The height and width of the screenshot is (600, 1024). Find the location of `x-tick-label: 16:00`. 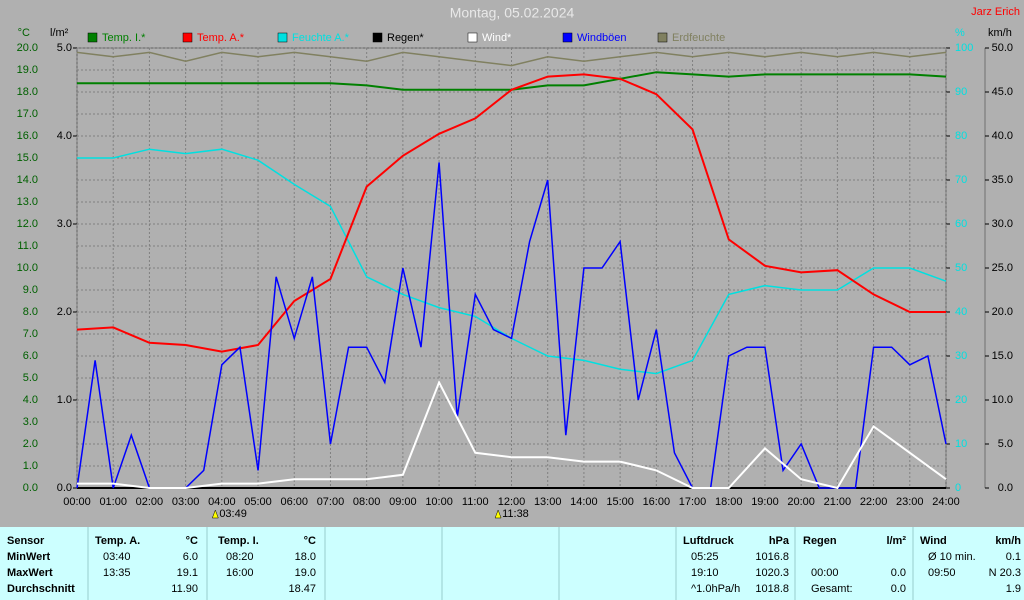

x-tick-label: 16:00 is located at coordinates (657, 502).